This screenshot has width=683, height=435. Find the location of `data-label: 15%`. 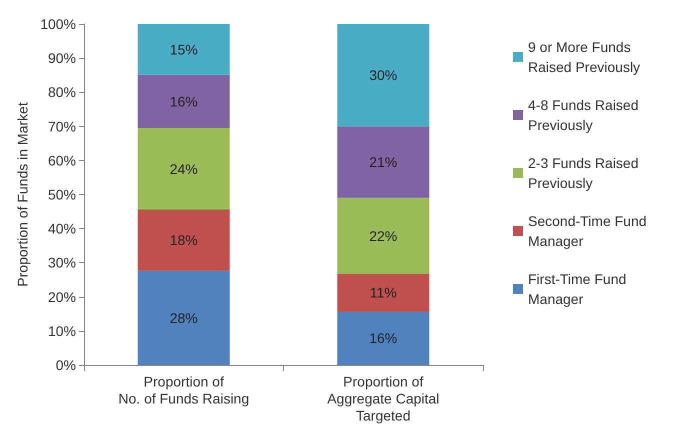

data-label: 15% is located at coordinates (184, 49).